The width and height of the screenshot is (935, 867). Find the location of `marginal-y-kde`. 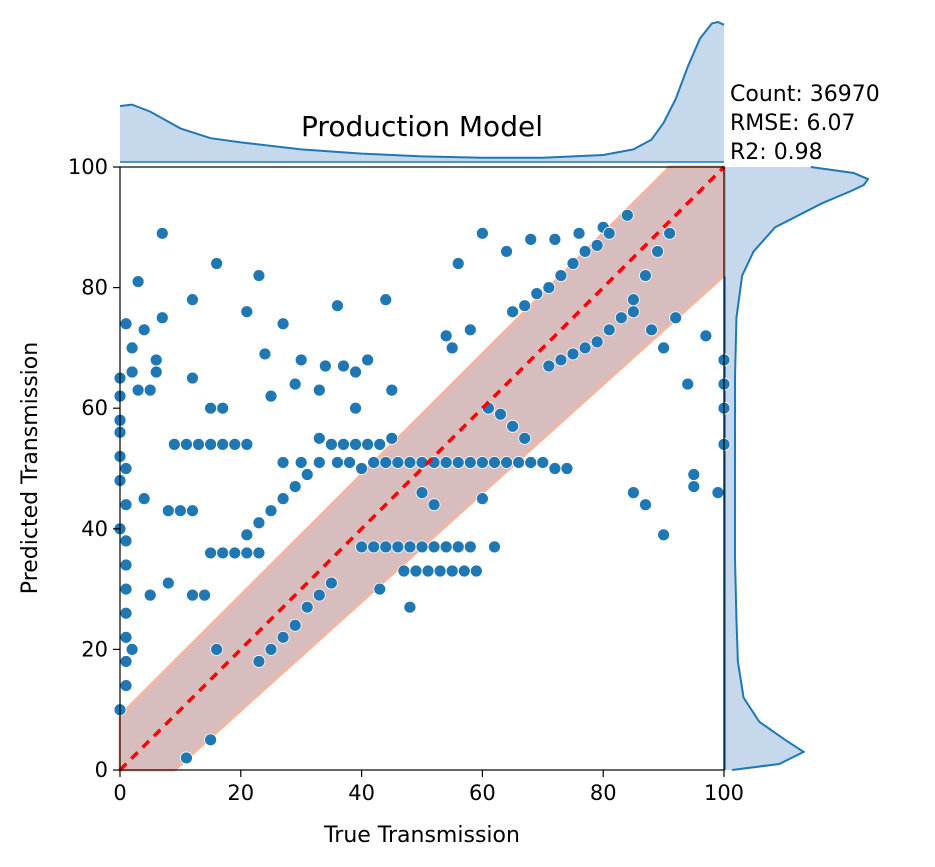

marginal-y-kde is located at coordinates (797, 468).